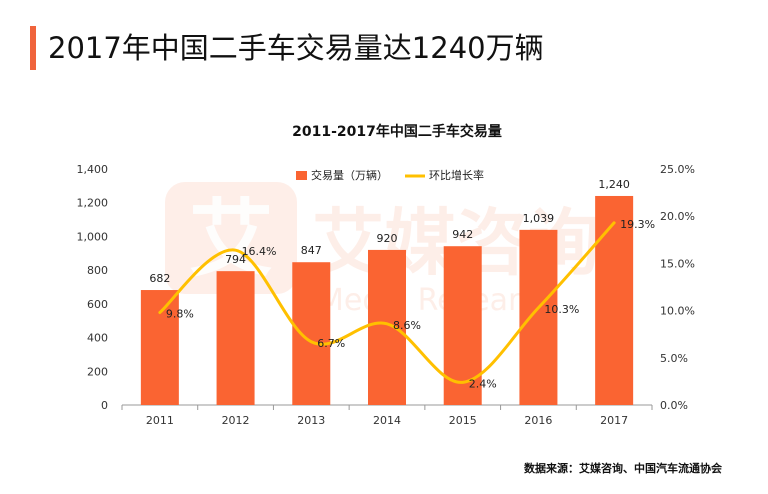  I want to click on bar-data-label: 920, so click(387, 238).